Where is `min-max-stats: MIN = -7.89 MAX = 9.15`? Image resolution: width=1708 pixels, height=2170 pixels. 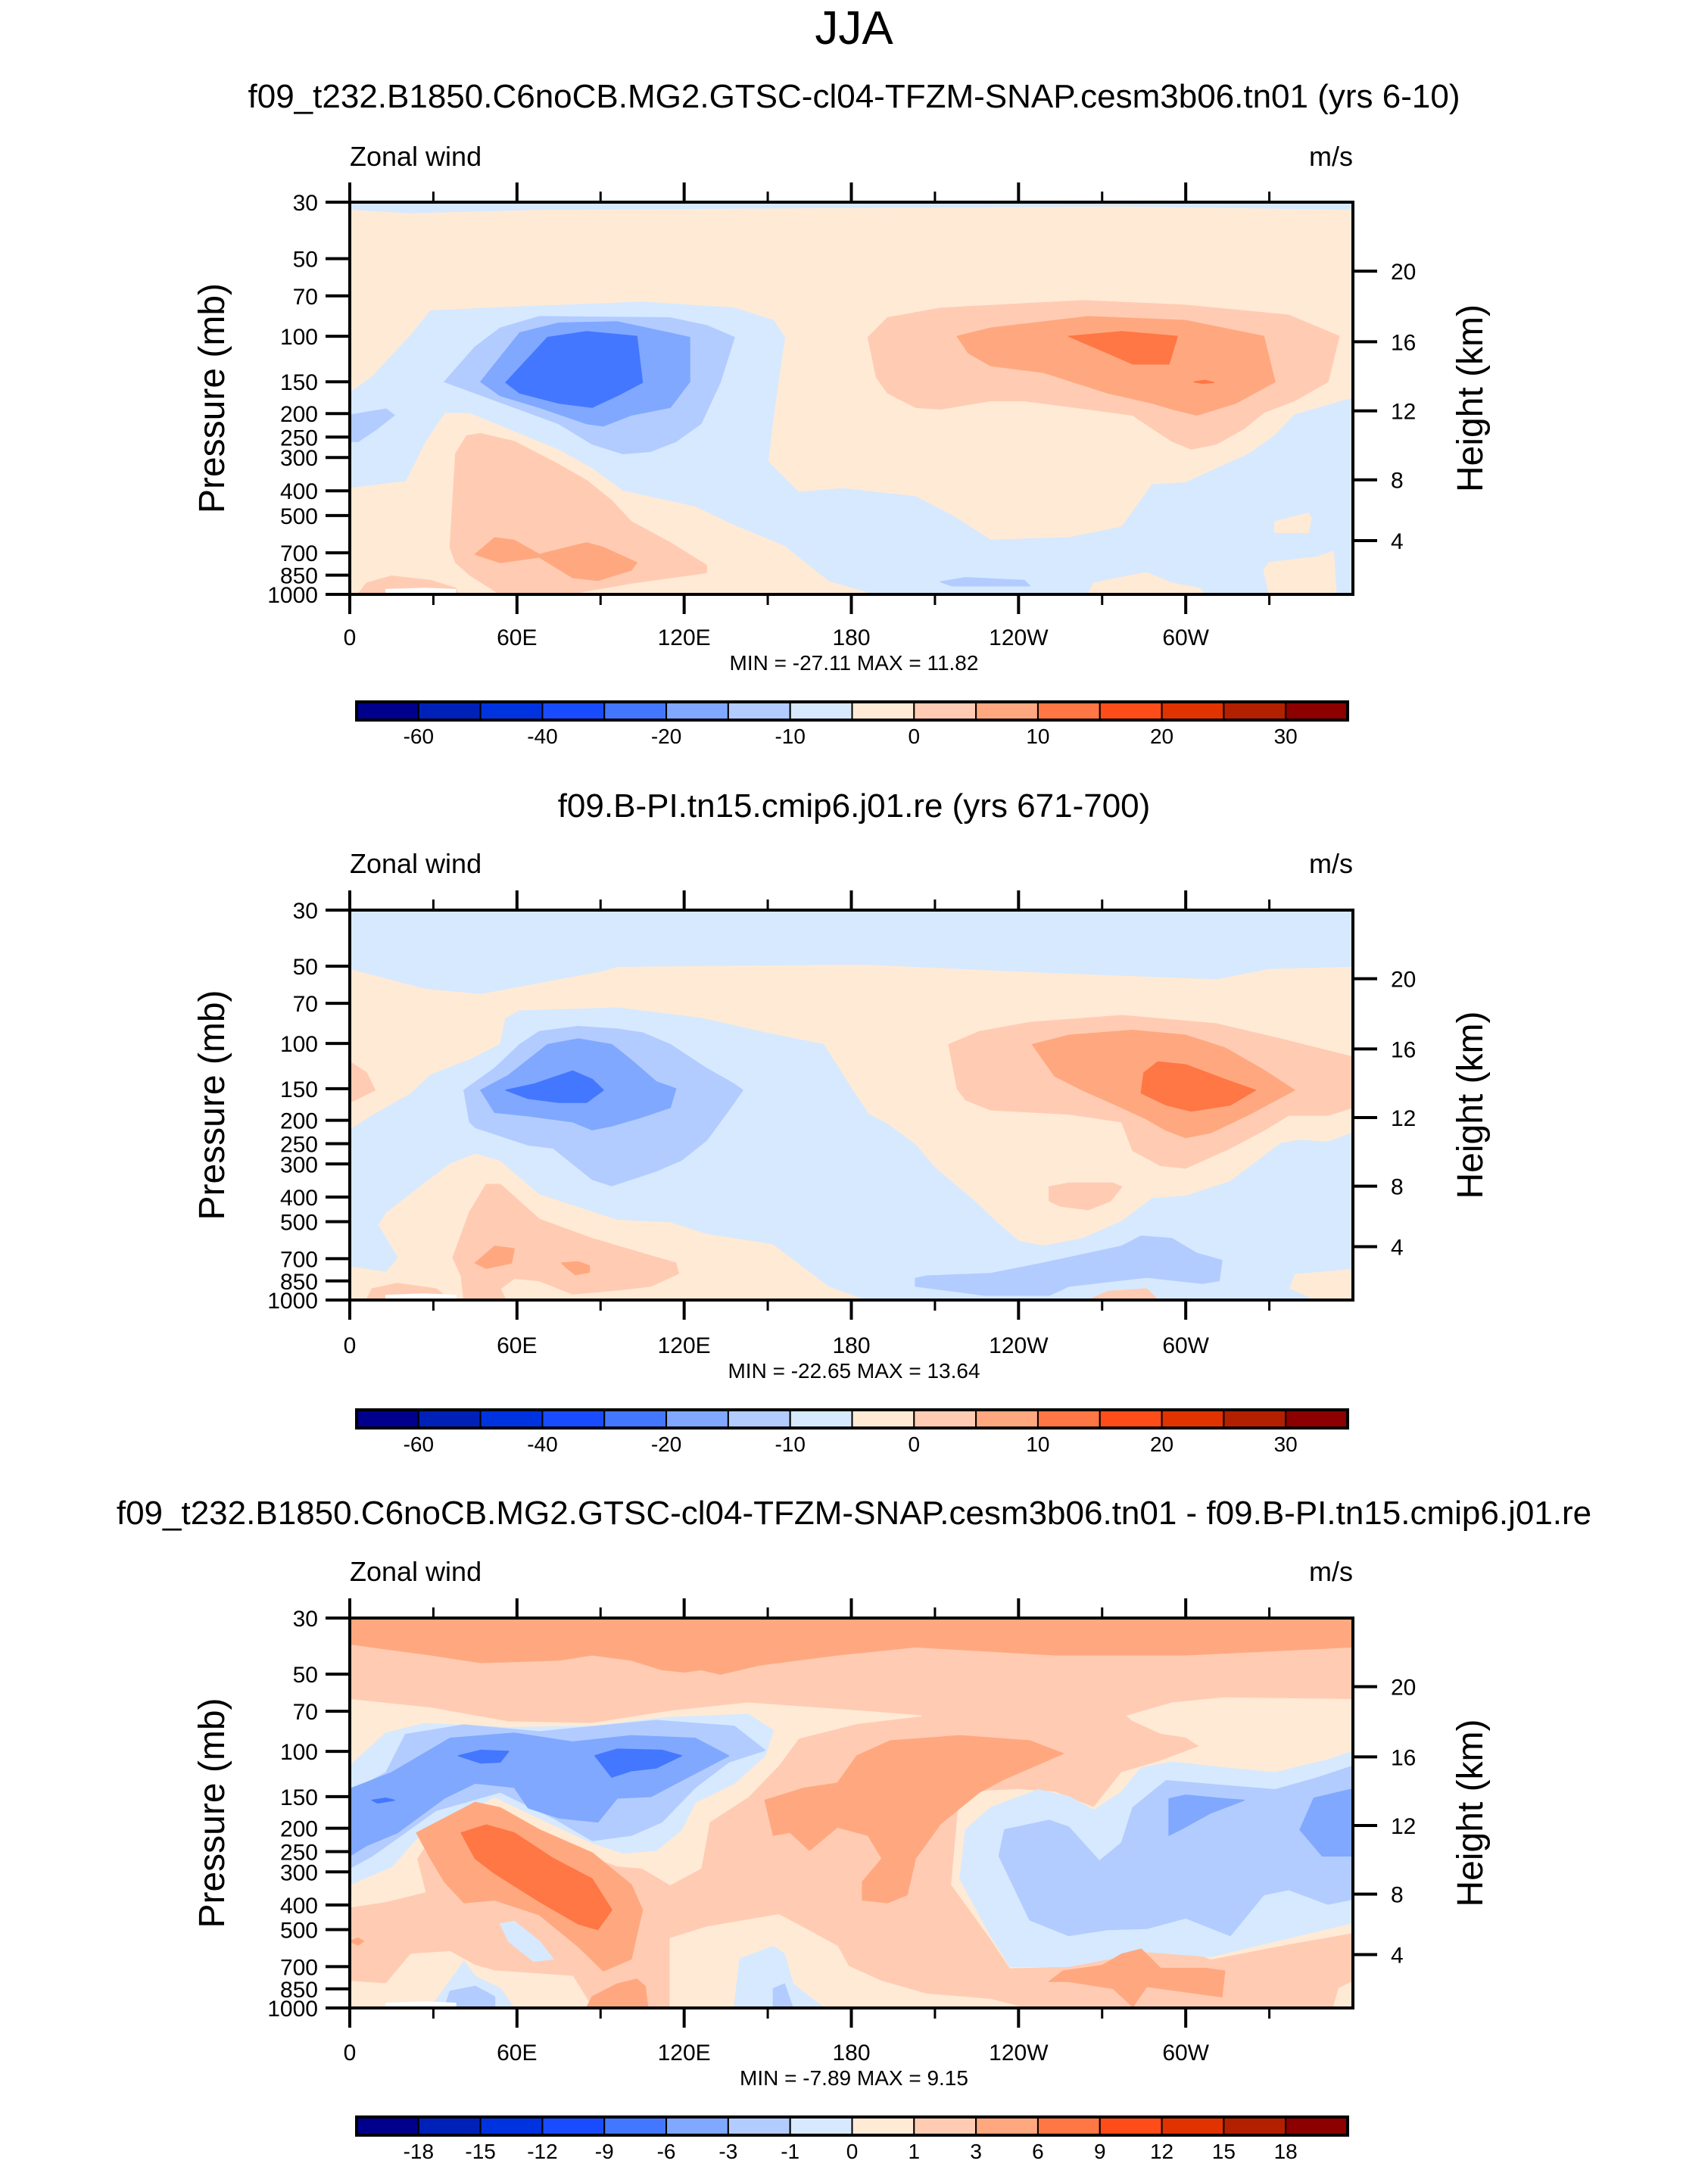 min-max-stats: MIN = -7.89 MAX = 9.15 is located at coordinates (854, 2078).